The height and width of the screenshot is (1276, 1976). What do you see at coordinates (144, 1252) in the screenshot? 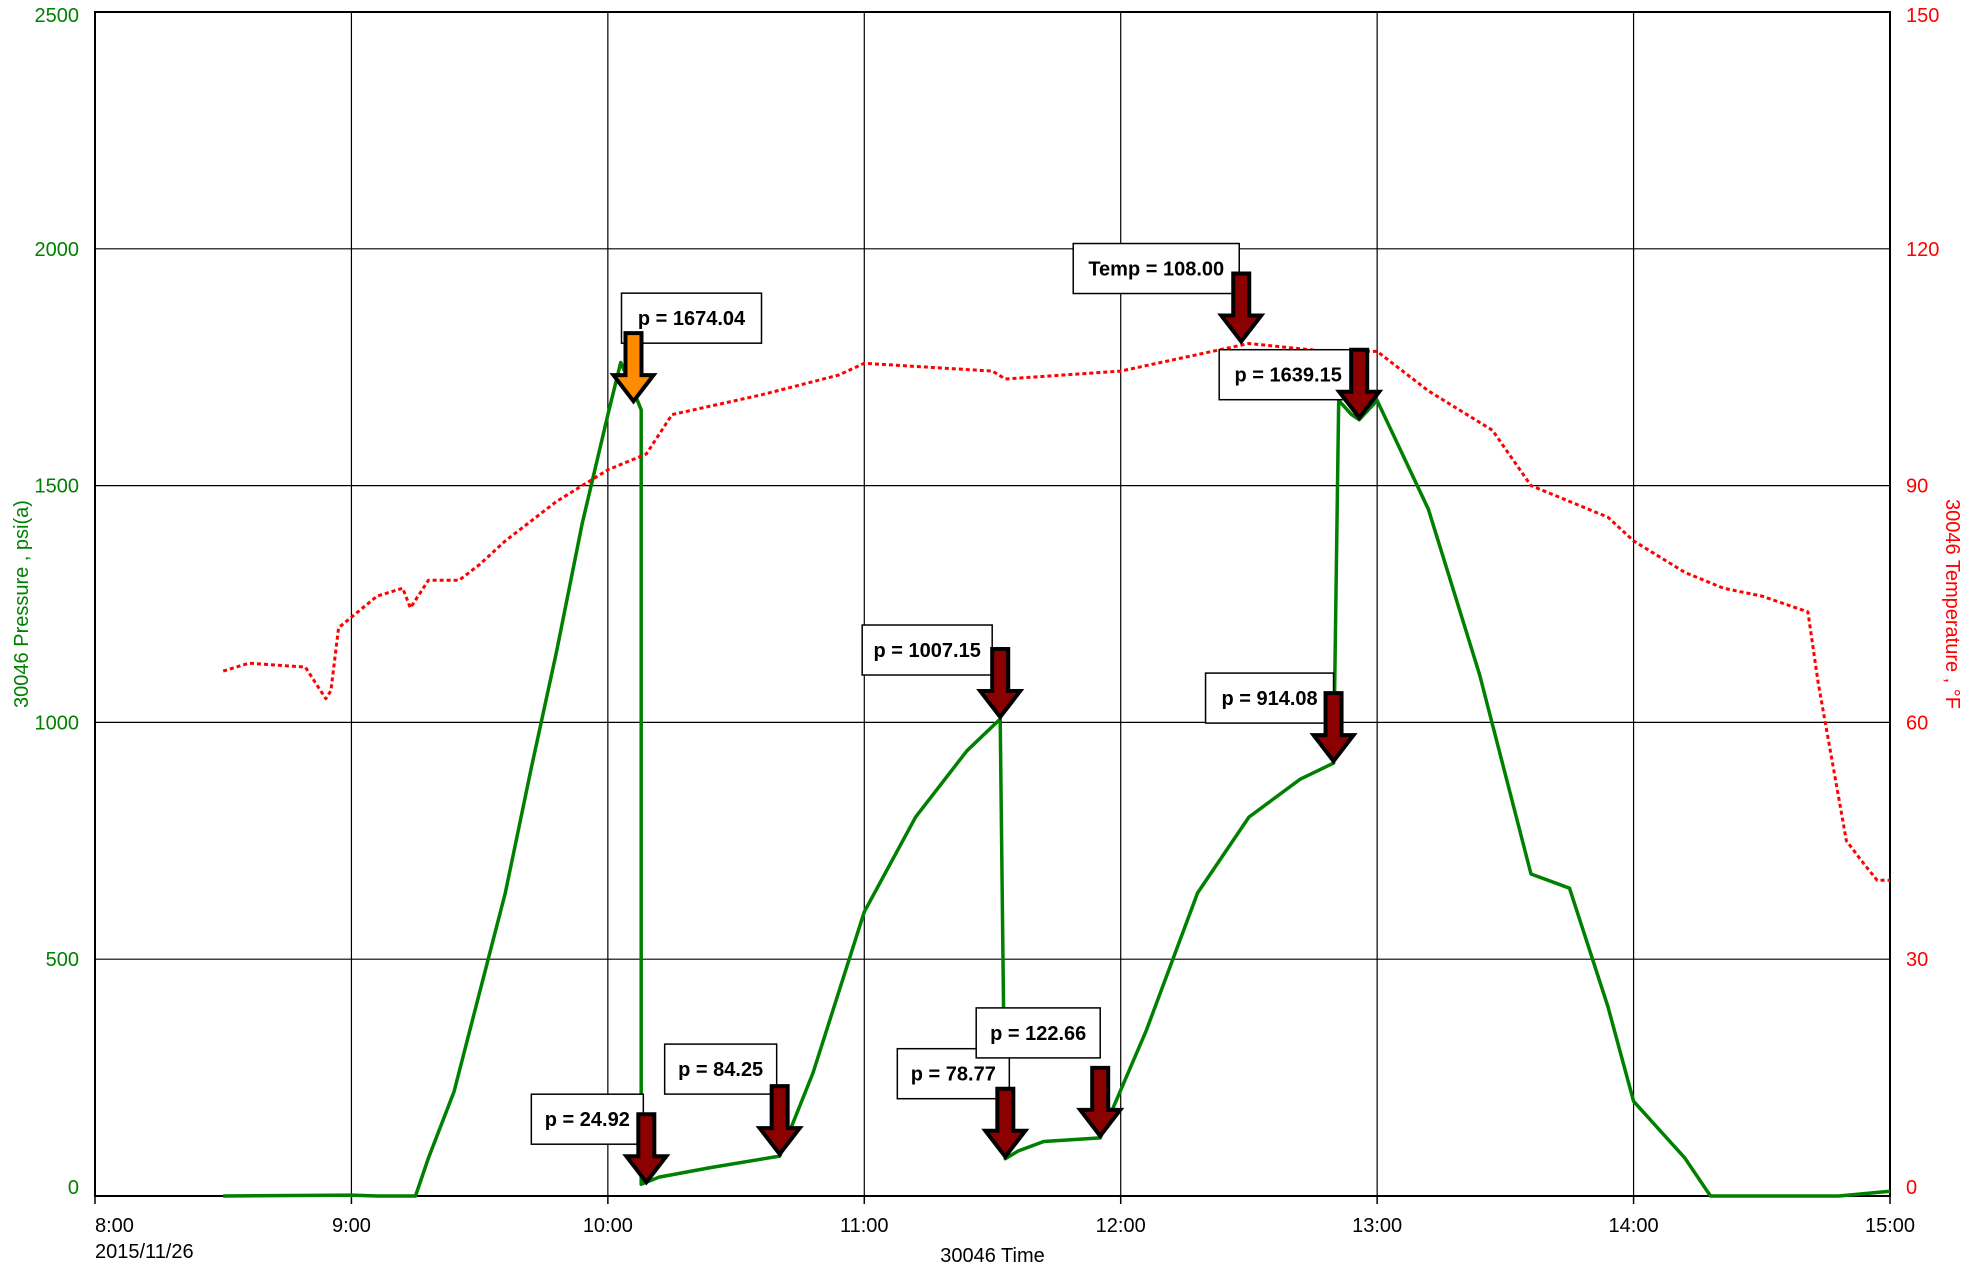
I see `x-axis-start-date: 2015/11/26` at bounding box center [144, 1252].